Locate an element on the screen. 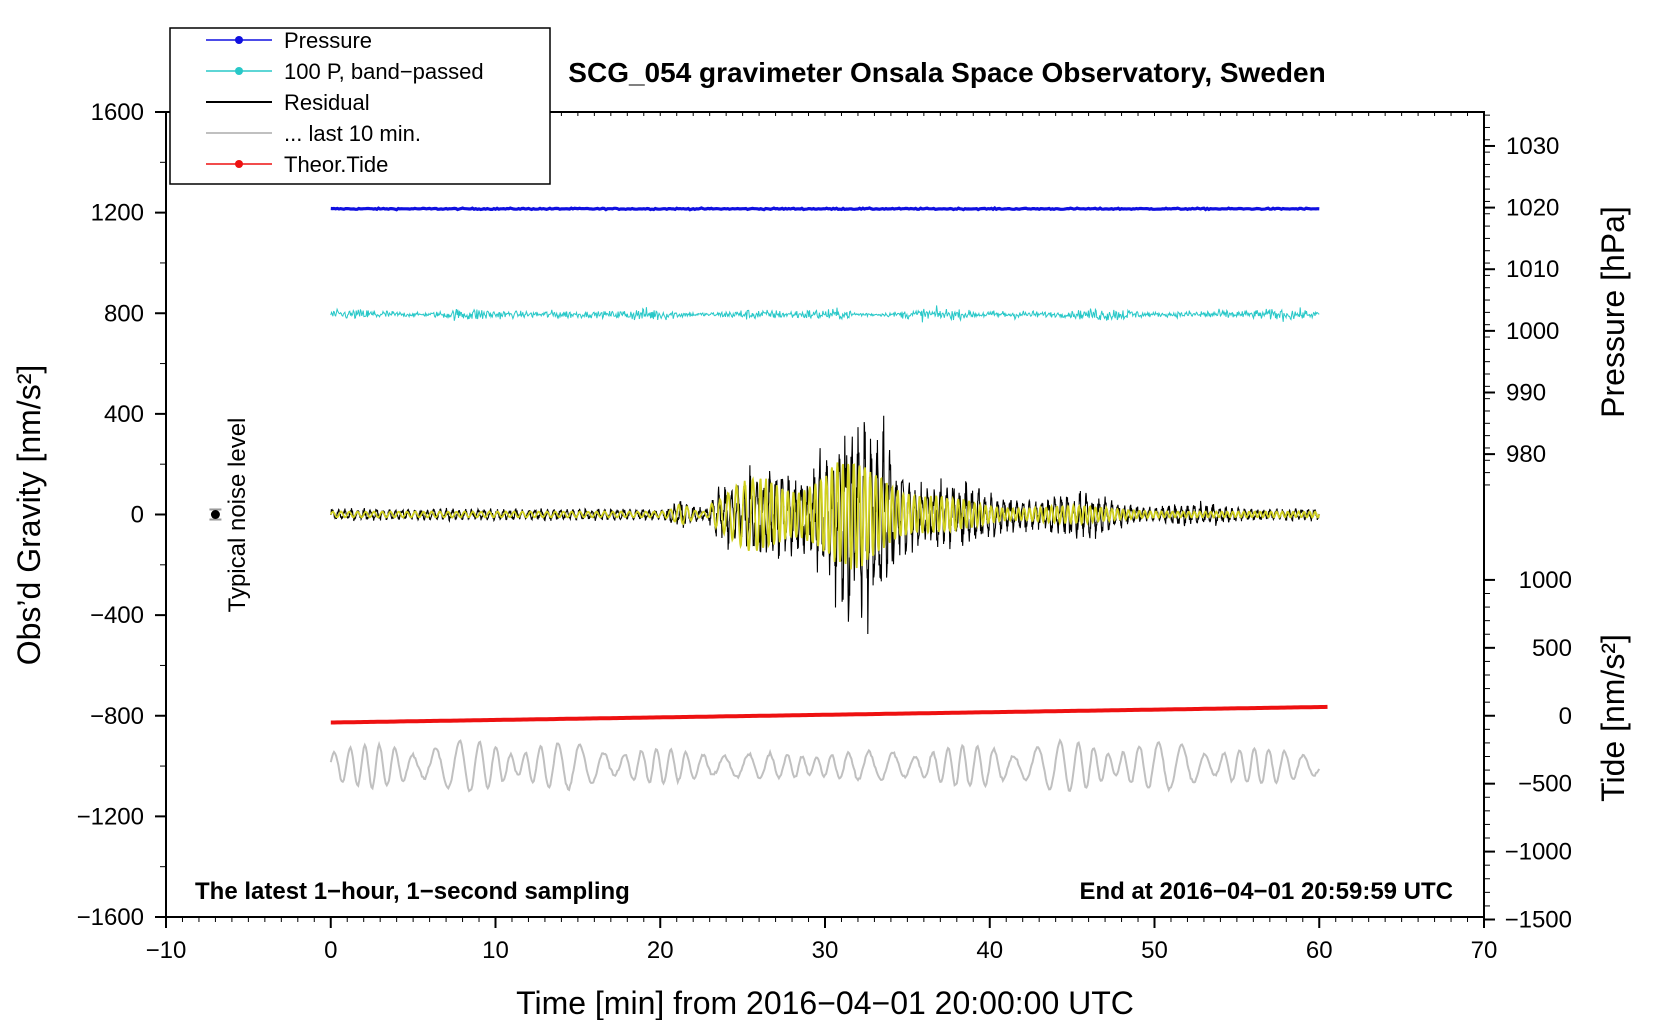 The width and height of the screenshot is (1660, 1020). series-residual-filtered is located at coordinates (825, 516).